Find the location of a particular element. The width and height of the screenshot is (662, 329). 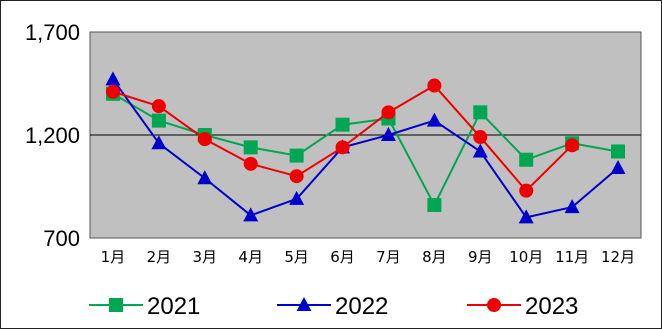

x-tick-label: 5月 is located at coordinates (296, 257).